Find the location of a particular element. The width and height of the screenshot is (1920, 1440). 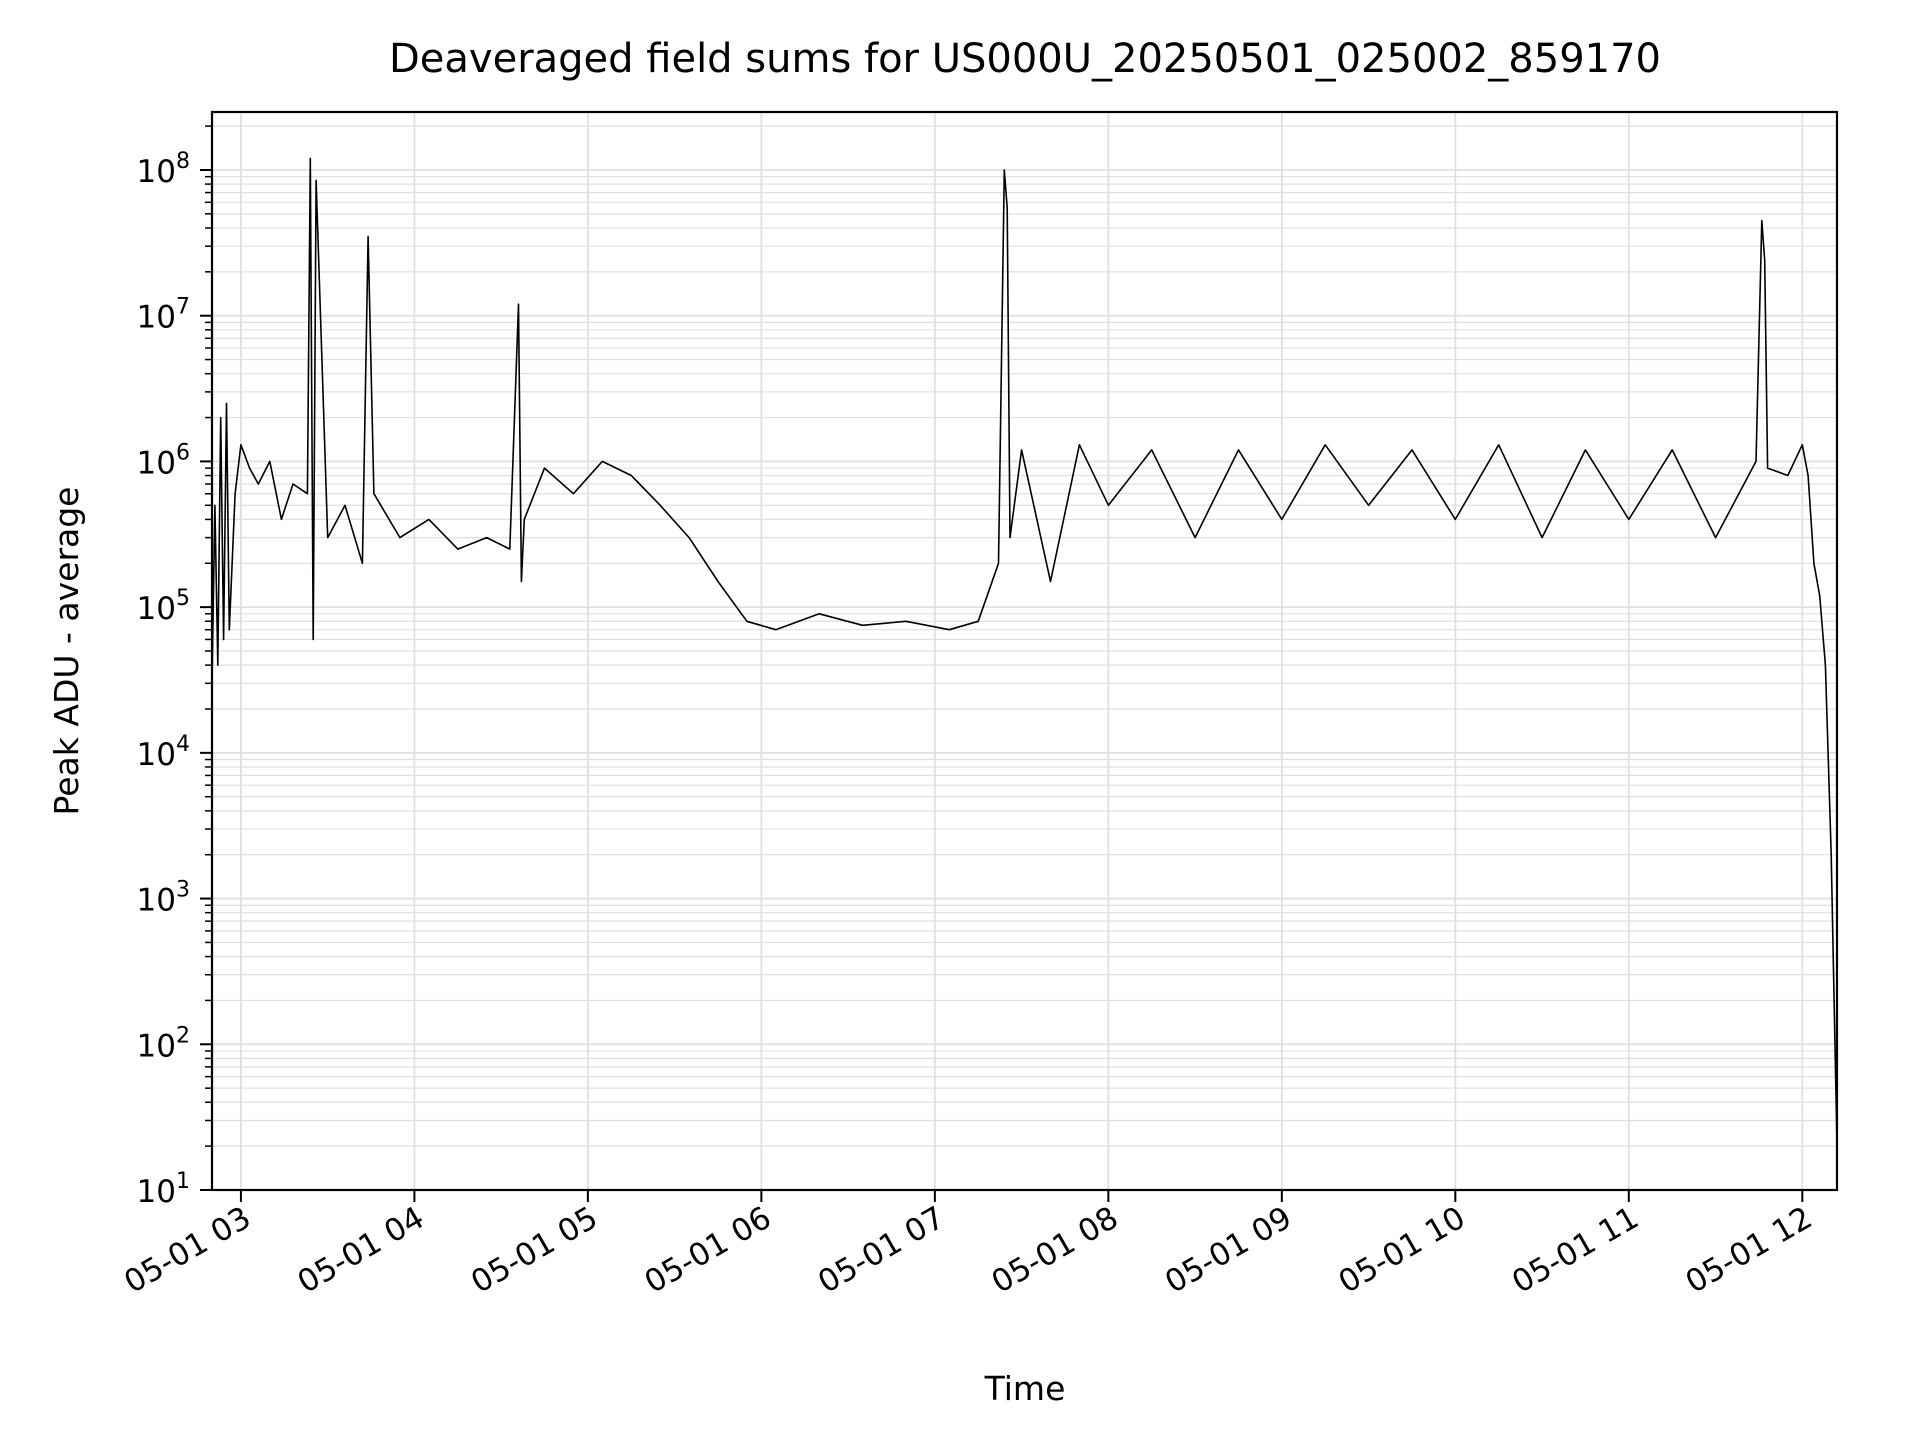

y-tick-label: 10¹ is located at coordinates (163, 1189).